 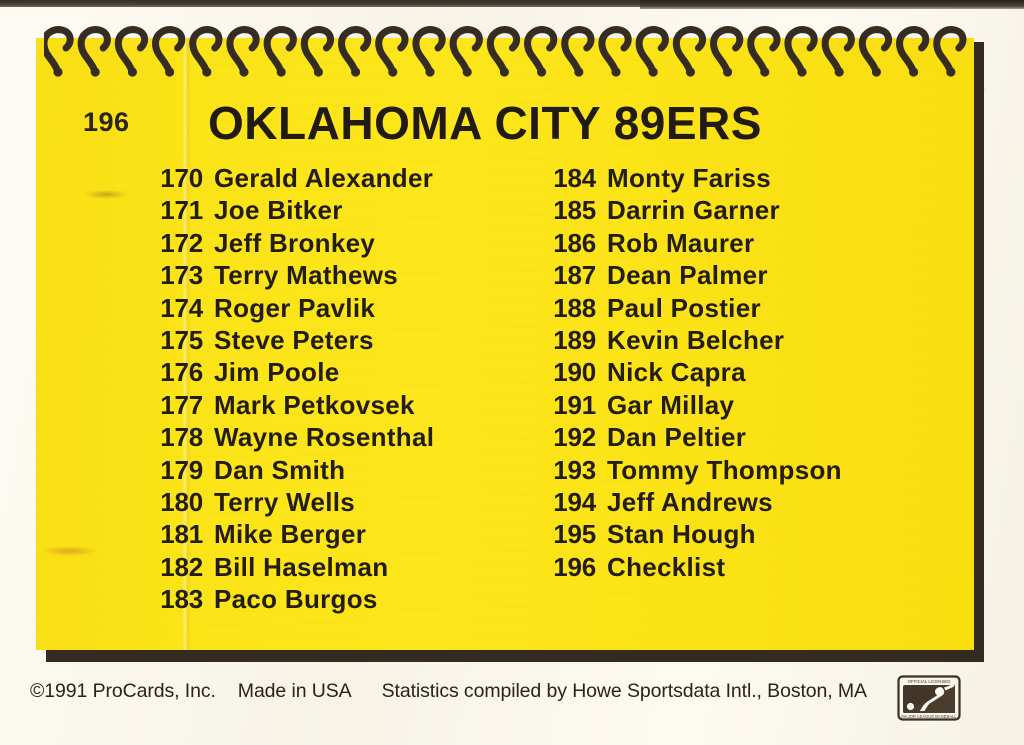 What do you see at coordinates (929, 716) in the screenshot?
I see `mlb-logo-bottom-text: MAJOR LEAGUE BASEBALL` at bounding box center [929, 716].